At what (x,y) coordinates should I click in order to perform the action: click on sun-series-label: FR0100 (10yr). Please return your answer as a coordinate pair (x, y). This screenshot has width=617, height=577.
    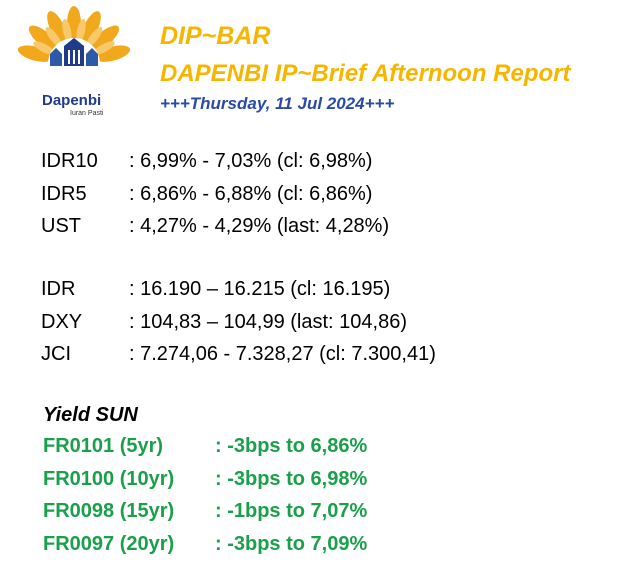
    Looking at the image, I should click on (109, 478).